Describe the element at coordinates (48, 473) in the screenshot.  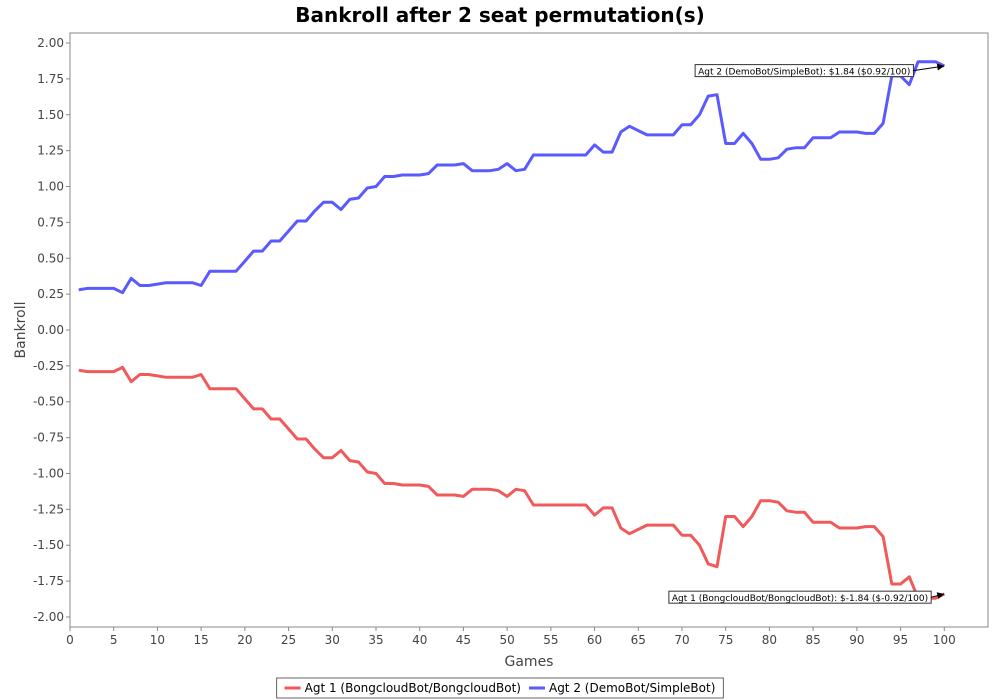
I see `y-tick-label: -1.00` at that location.